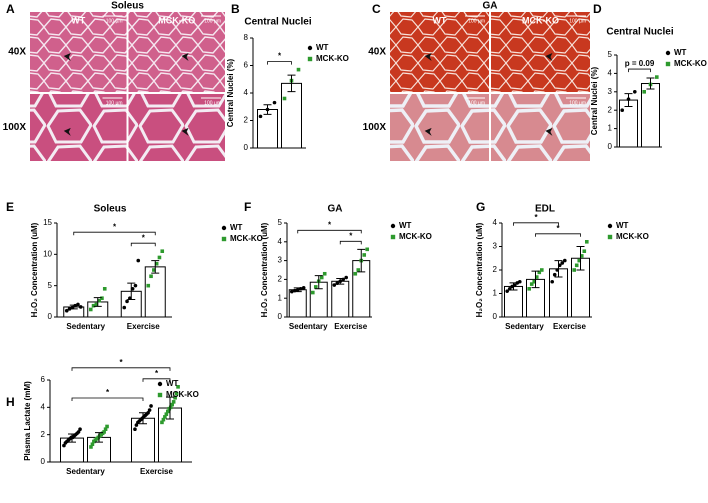  I want to click on row-label: 100X, so click(375, 127).